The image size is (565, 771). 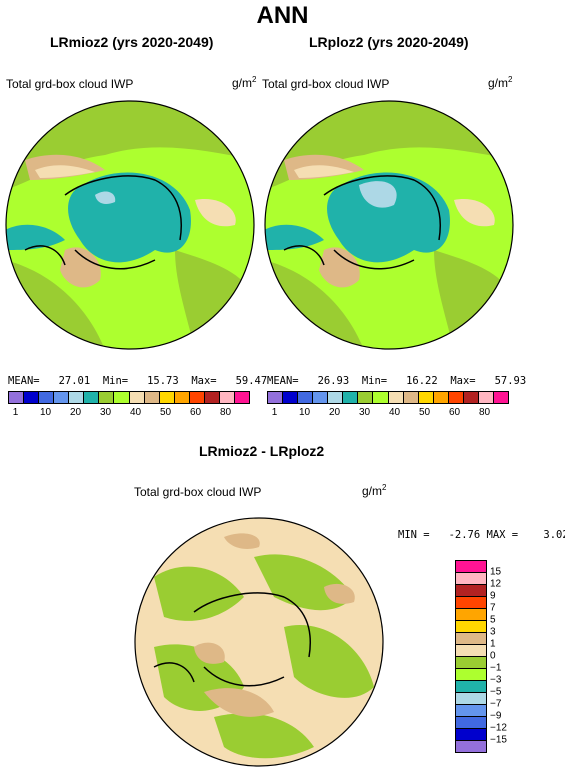 I want to click on panel-2-stats: MEAN= 26.93 Min= 16.22 Max= 57.93, so click(x=397, y=381).